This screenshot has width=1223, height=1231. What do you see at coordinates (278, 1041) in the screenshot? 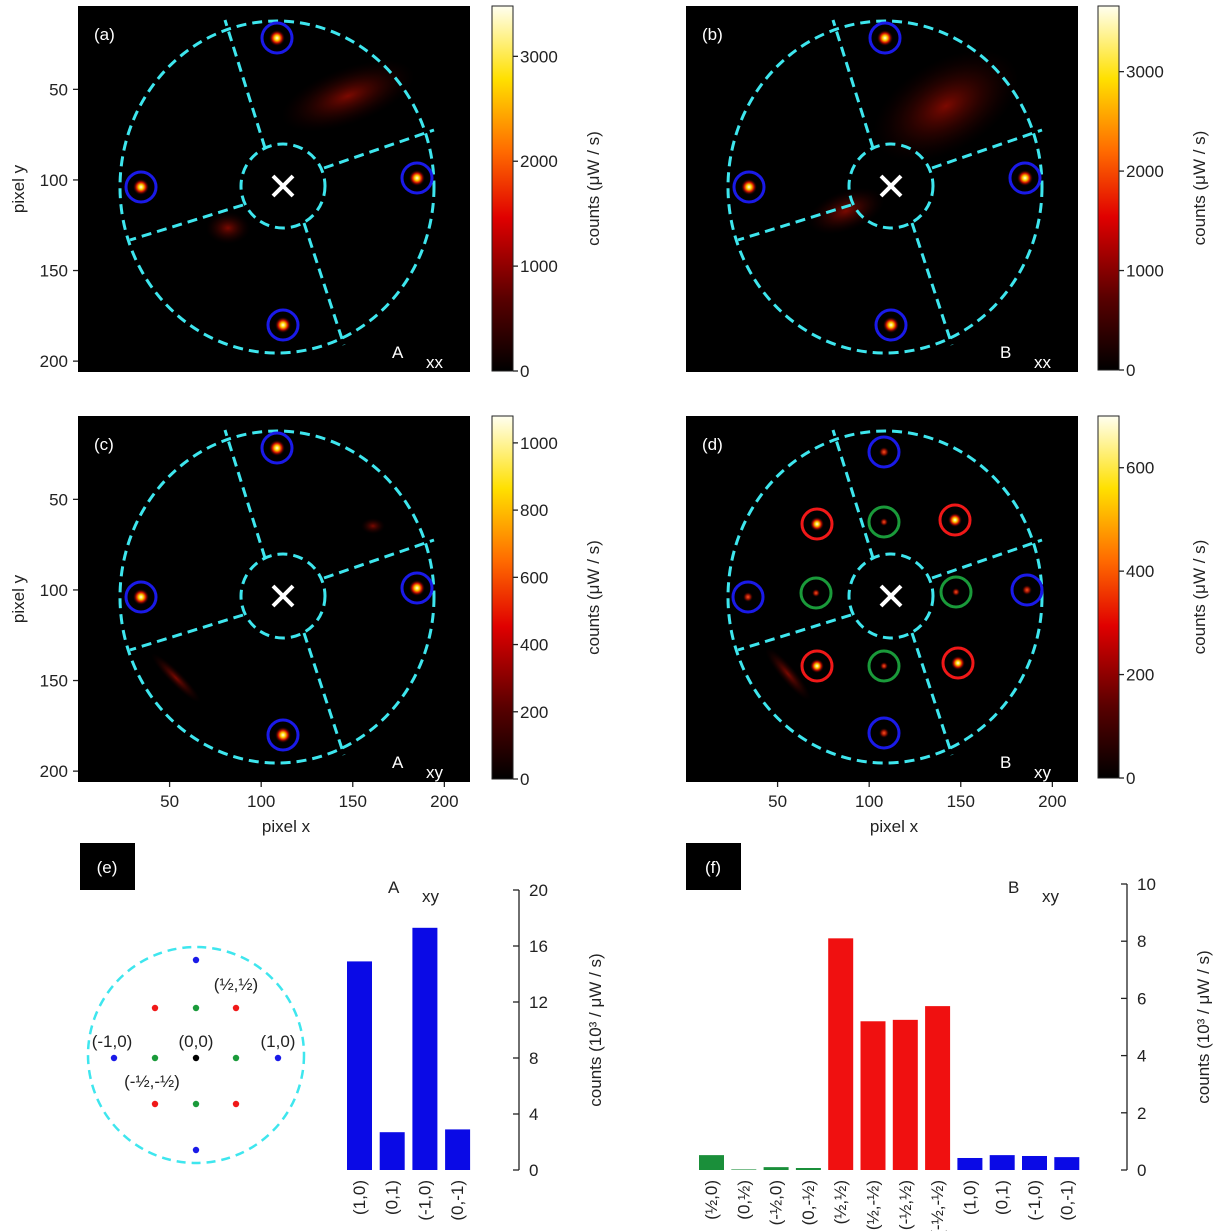
I see `diagram-label: (1,0)` at bounding box center [278, 1041].